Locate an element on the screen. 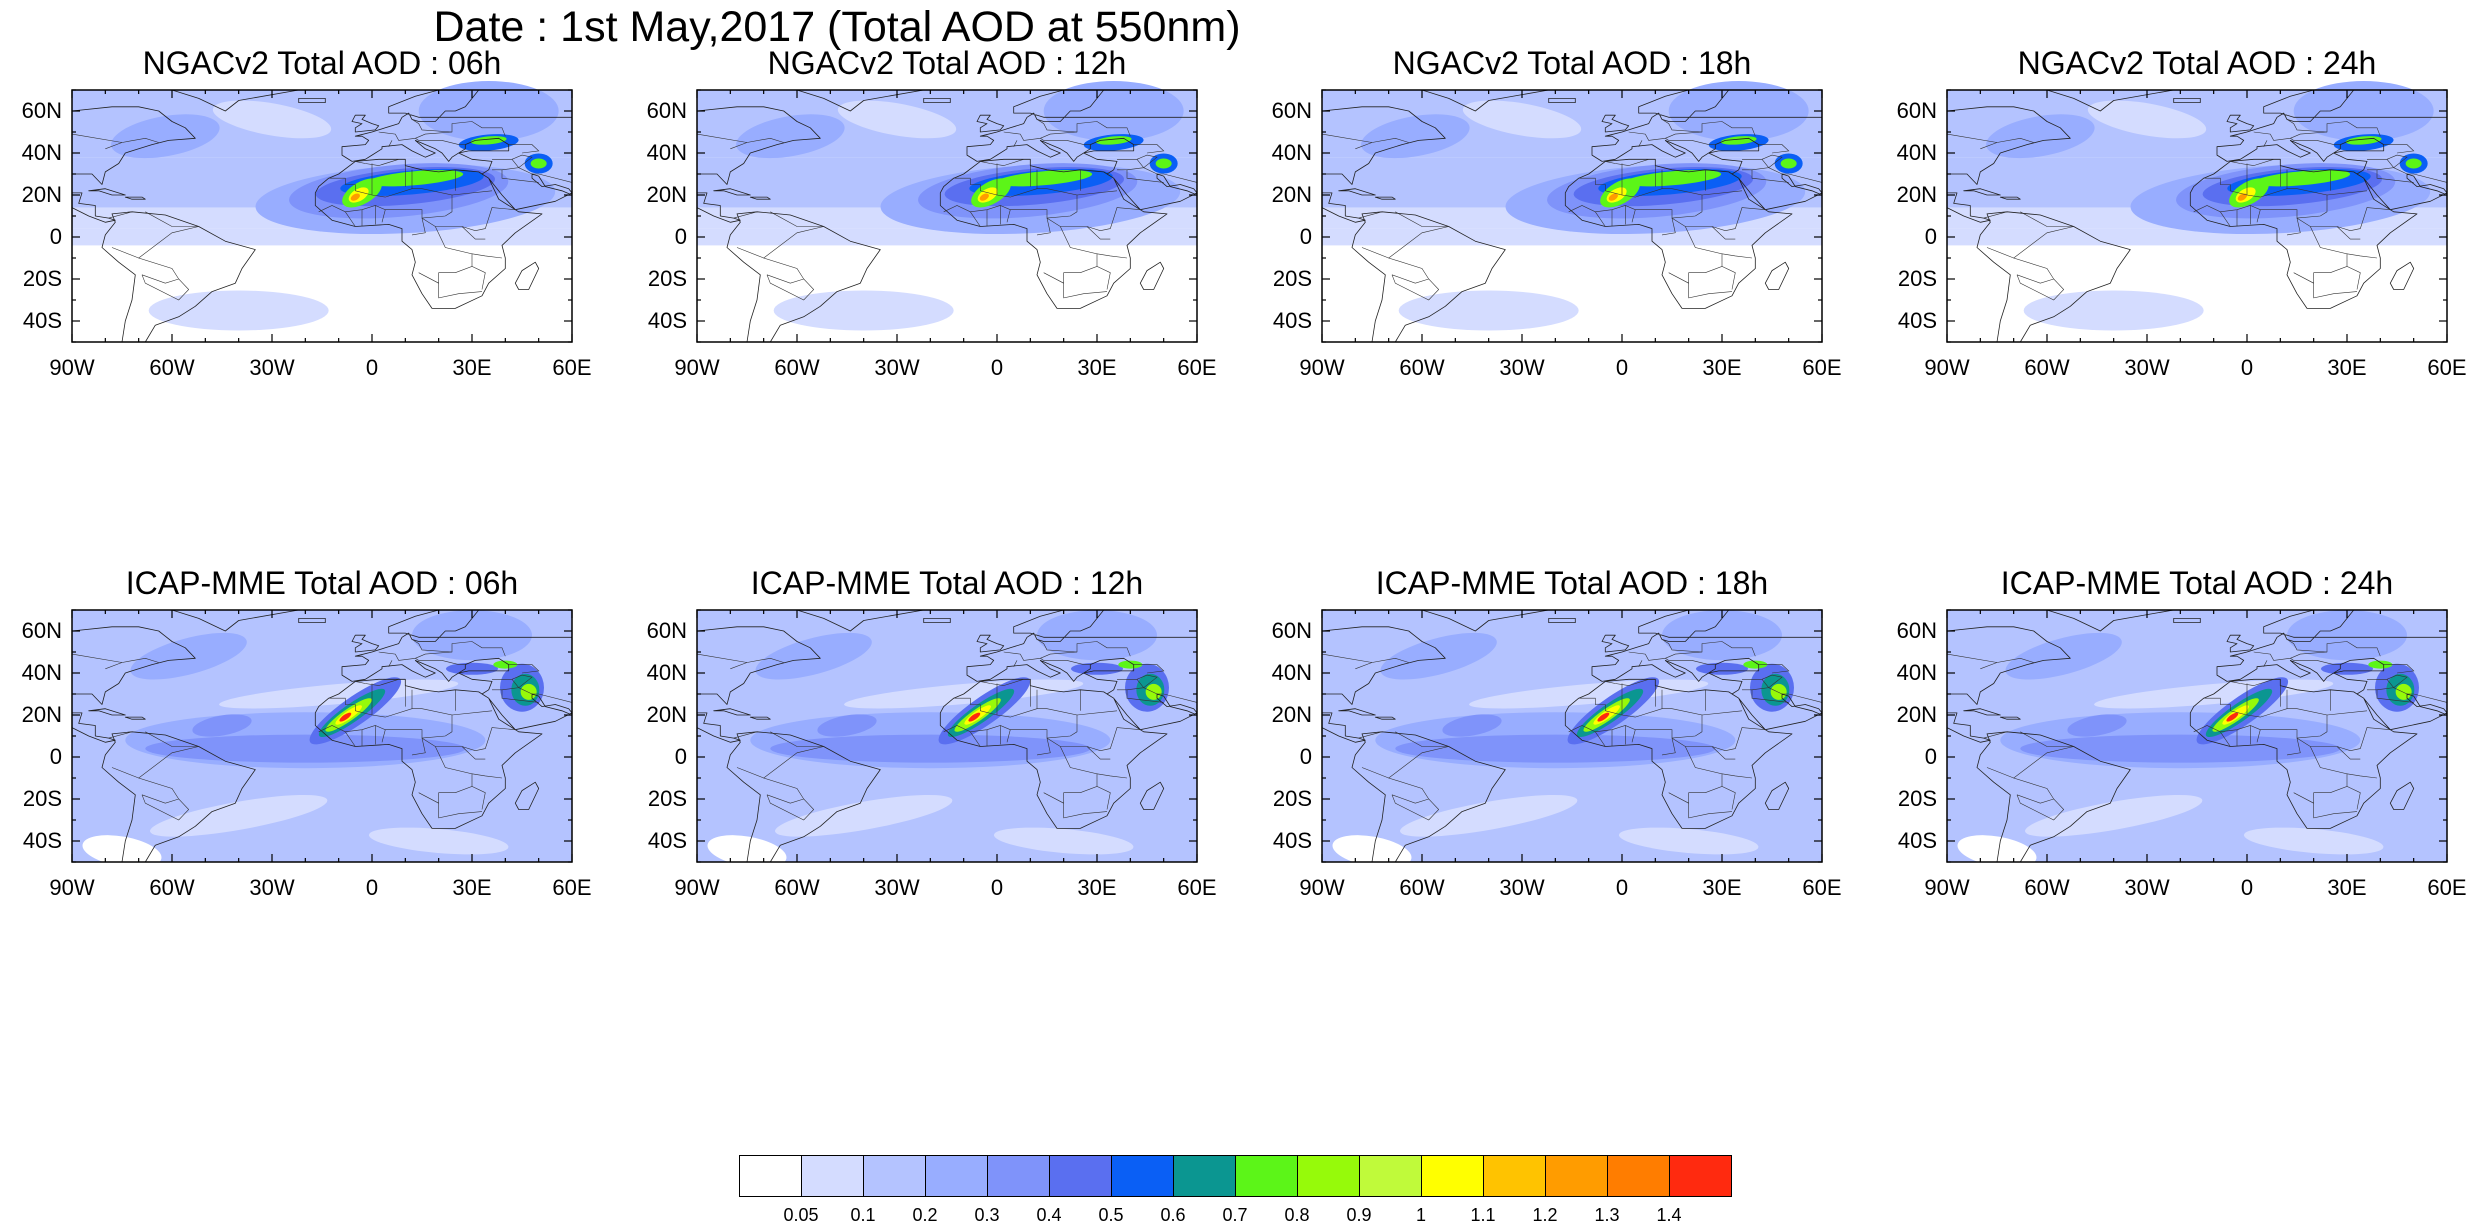  colorbar-label: 0.05 is located at coordinates (801, 1215).